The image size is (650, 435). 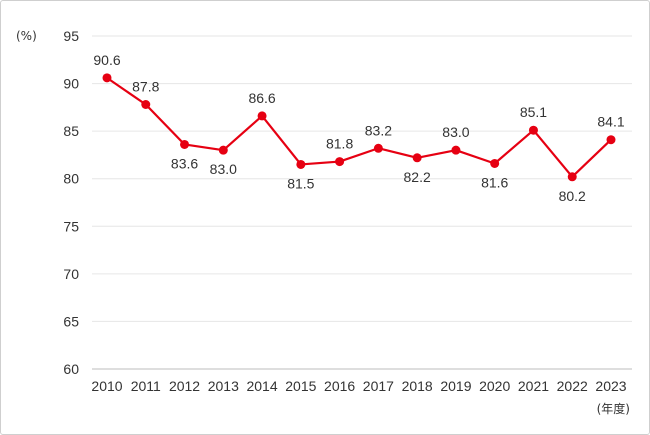 What do you see at coordinates (613, 408) in the screenshot?
I see `x-axis-label: (年度)` at bounding box center [613, 408].